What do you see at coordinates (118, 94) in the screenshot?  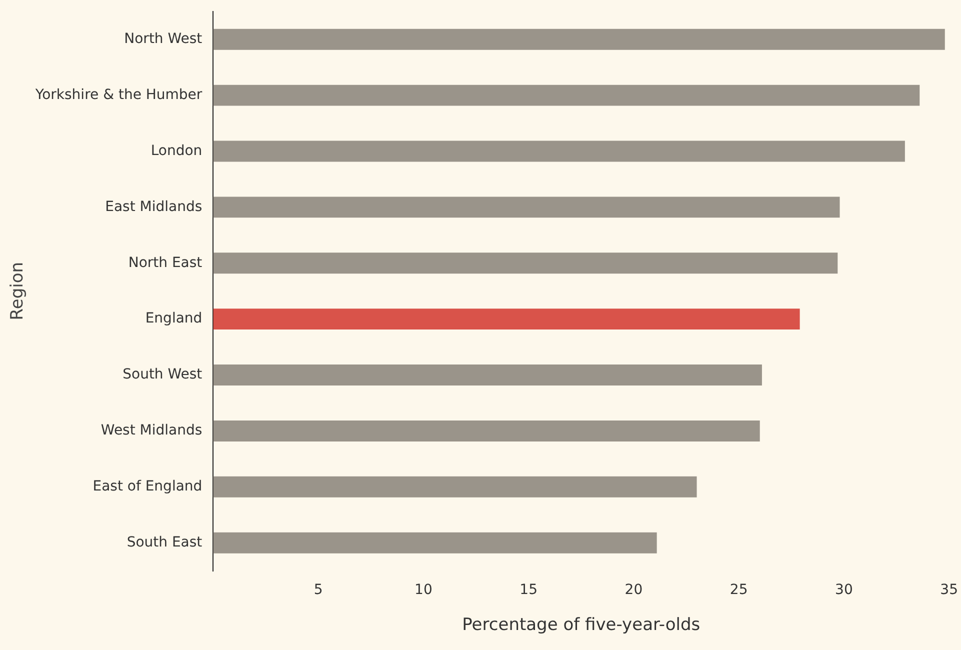 I see `y-tick-label: Yorkshire & the Humber` at bounding box center [118, 94].